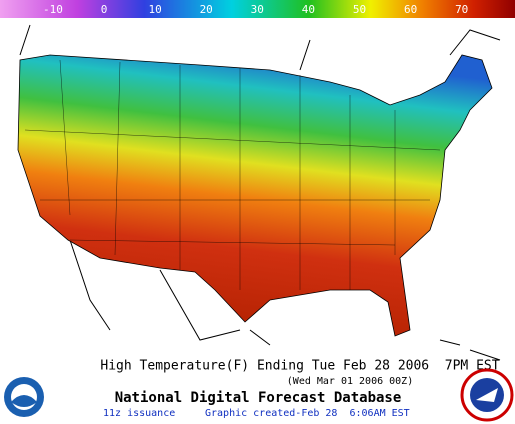 Image resolution: width=515 pixels, height=424 pixels. Describe the element at coordinates (308, 9) in the screenshot. I see `colorbar-tick-label: 40` at that location.